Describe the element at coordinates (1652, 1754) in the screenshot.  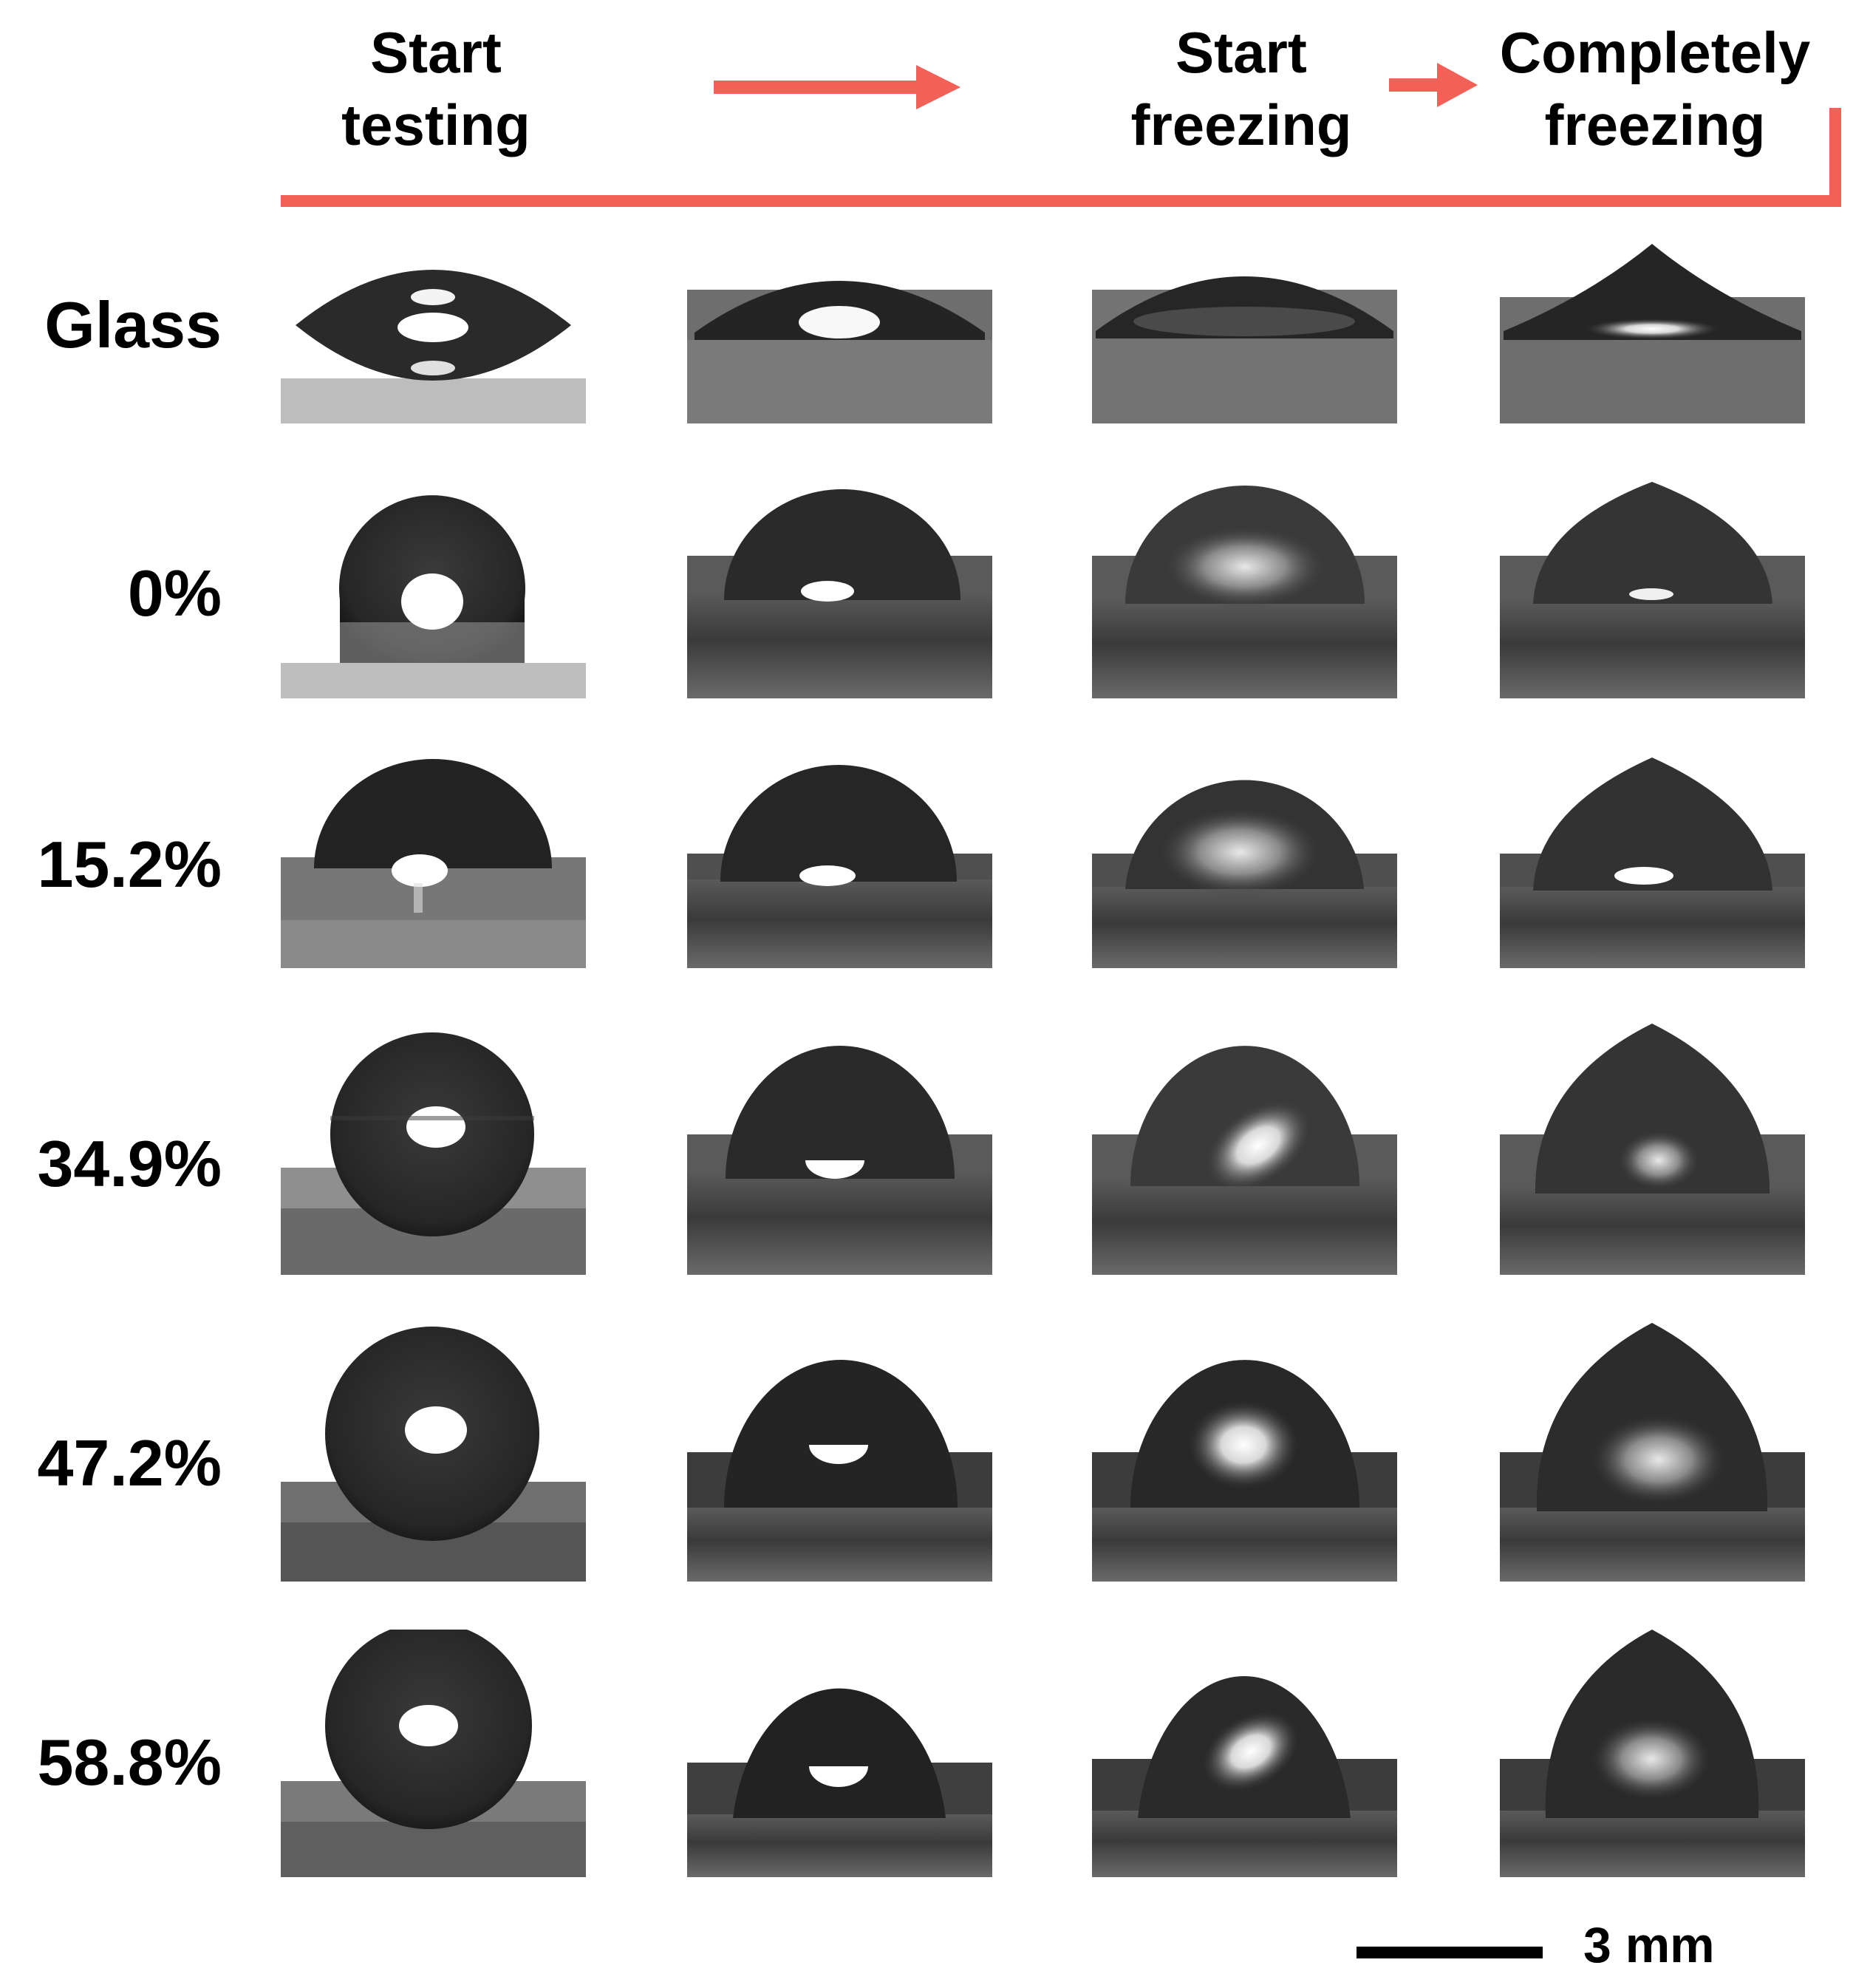
I see `image-58-8-completely-freezing` at that location.